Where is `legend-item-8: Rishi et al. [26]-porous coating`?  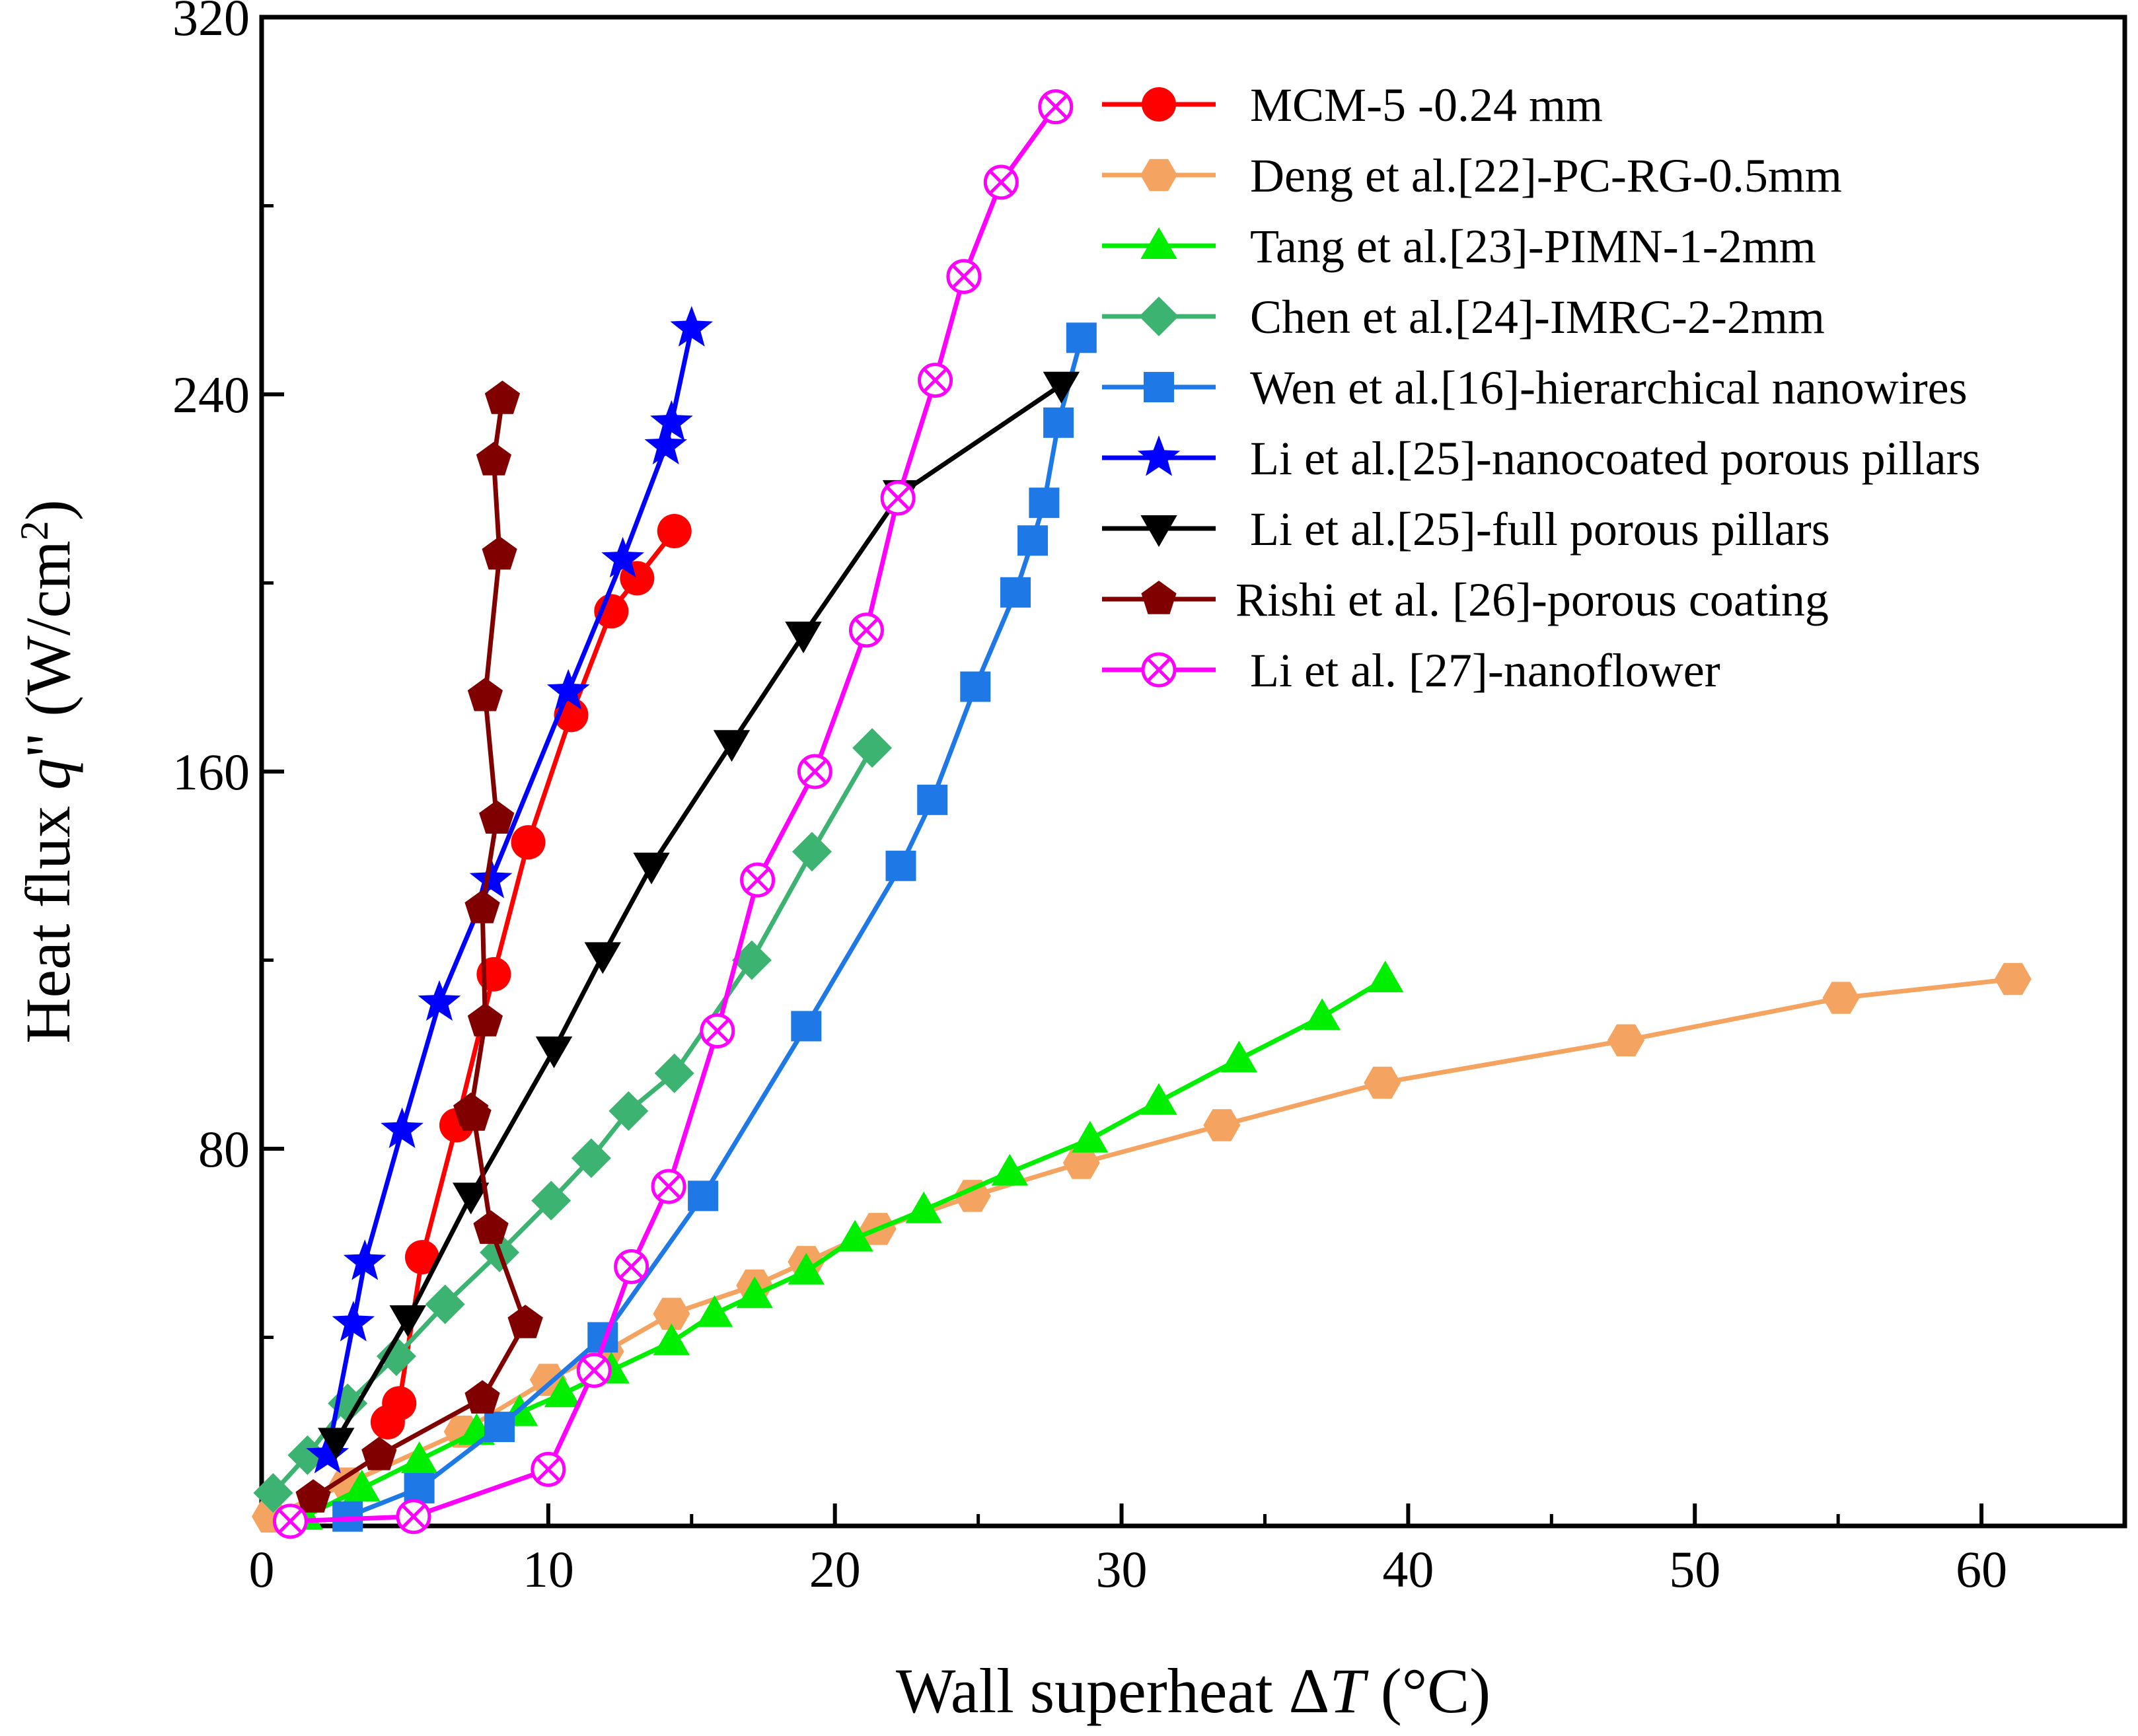 legend-item-8: Rishi et al. [26]-porous coating is located at coordinates (1465, 599).